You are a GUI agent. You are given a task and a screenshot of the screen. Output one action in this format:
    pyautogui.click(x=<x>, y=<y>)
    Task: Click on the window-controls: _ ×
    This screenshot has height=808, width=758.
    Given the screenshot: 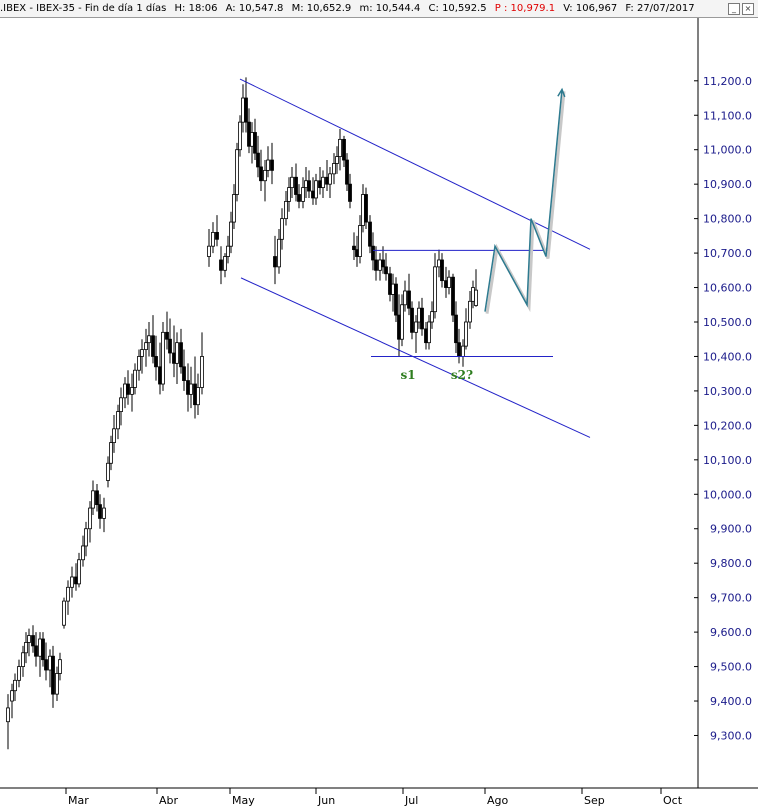 What is the action you would take?
    pyautogui.click(x=741, y=9)
    